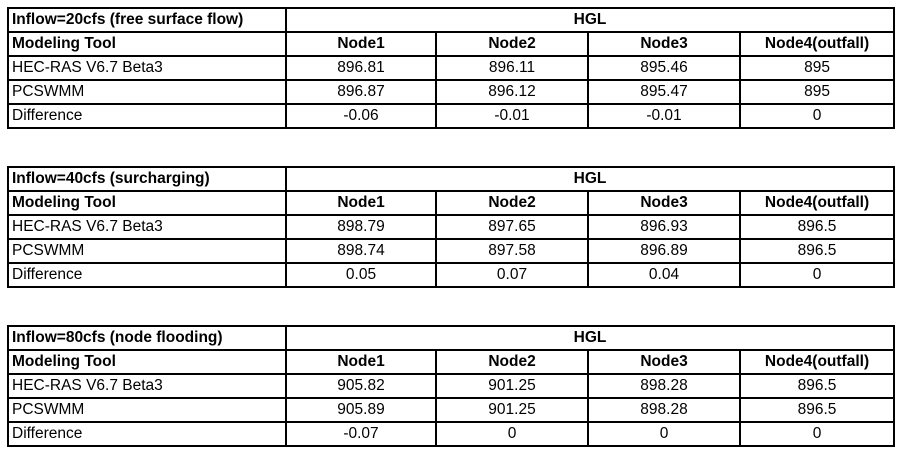 This screenshot has height=462, width=901. Describe the element at coordinates (147, 179) in the screenshot. I see `table-title: Inflow=40cfs (surcharging)` at that location.